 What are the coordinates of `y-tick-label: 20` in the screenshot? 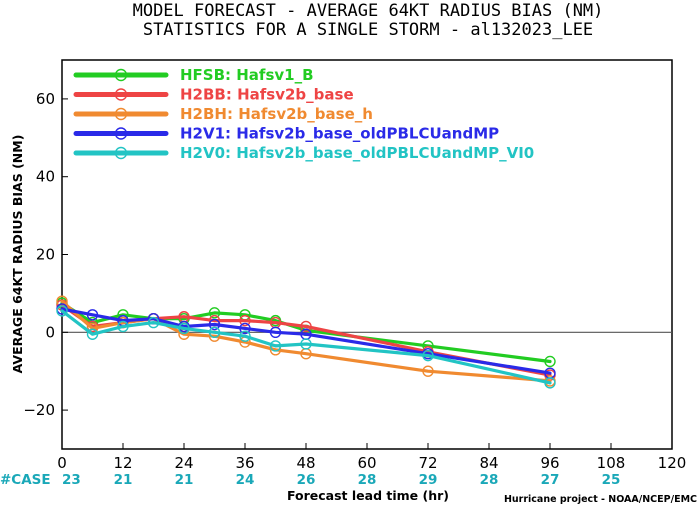 It's located at (45, 255).